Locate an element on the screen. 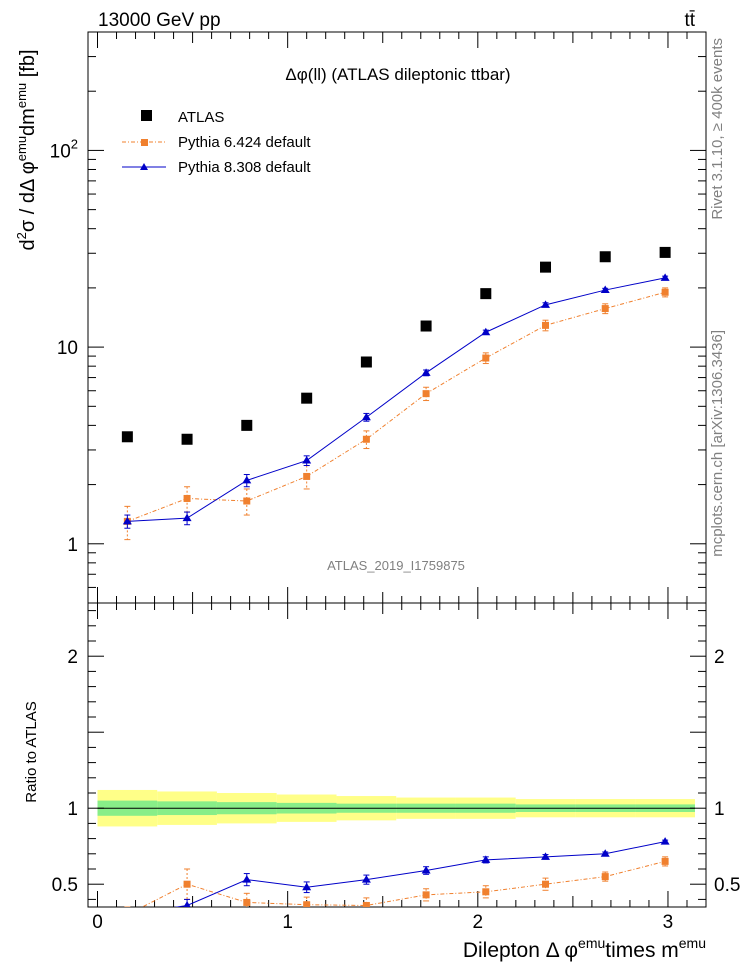 Image resolution: width=746 pixels, height=972 pixels. legend-marker-pythia8 is located at coordinates (144, 166).